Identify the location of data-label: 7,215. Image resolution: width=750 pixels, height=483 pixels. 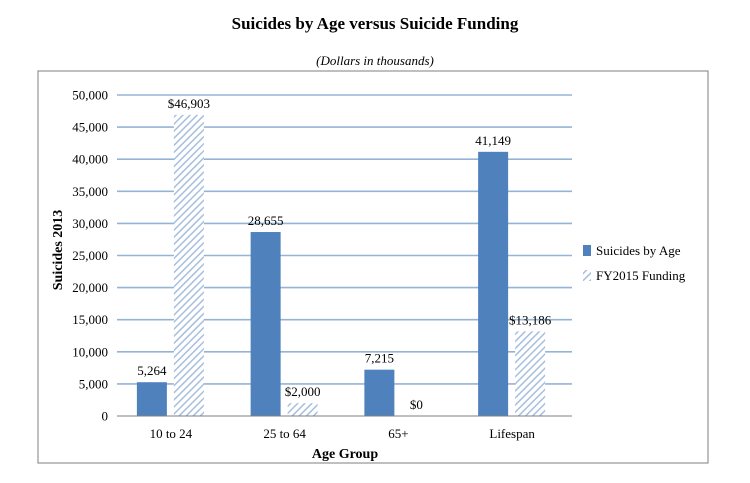
(379, 358).